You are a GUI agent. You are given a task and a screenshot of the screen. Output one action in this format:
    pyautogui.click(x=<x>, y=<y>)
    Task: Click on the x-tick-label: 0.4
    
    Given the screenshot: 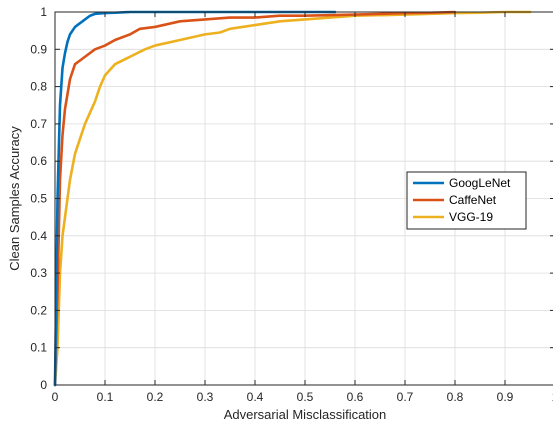 What is the action you would take?
    pyautogui.click(x=255, y=397)
    